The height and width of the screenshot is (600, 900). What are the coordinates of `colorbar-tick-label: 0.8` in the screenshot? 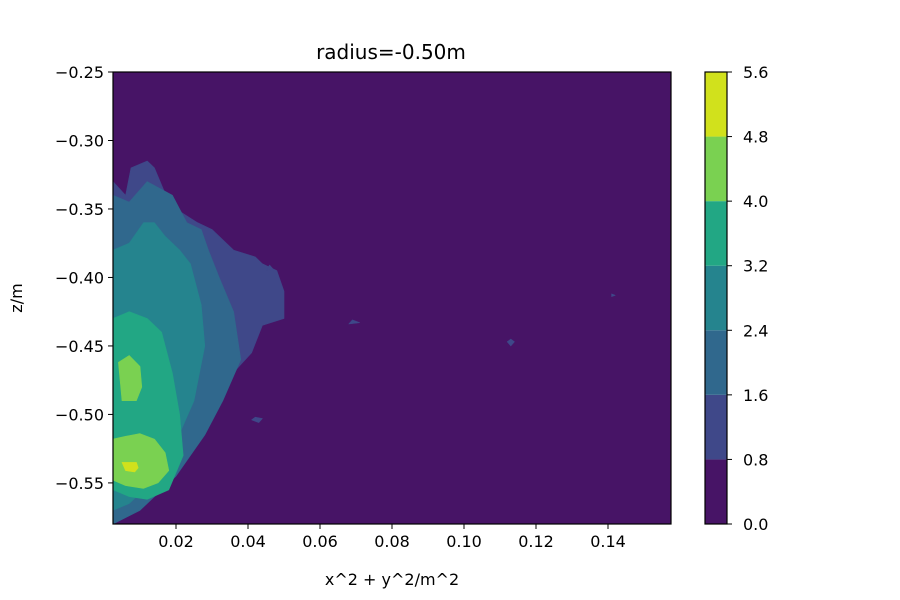 It's located at (755, 459).